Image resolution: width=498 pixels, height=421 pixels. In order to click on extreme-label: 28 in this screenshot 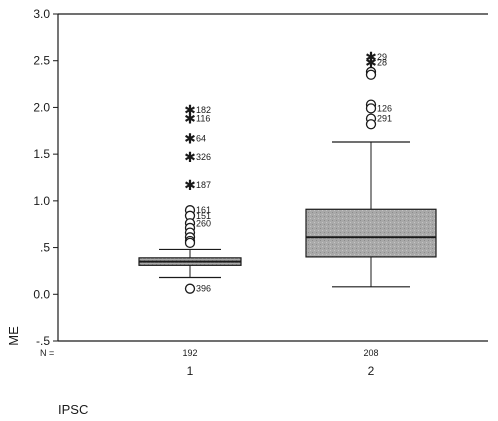, I will do `click(382, 63)`.